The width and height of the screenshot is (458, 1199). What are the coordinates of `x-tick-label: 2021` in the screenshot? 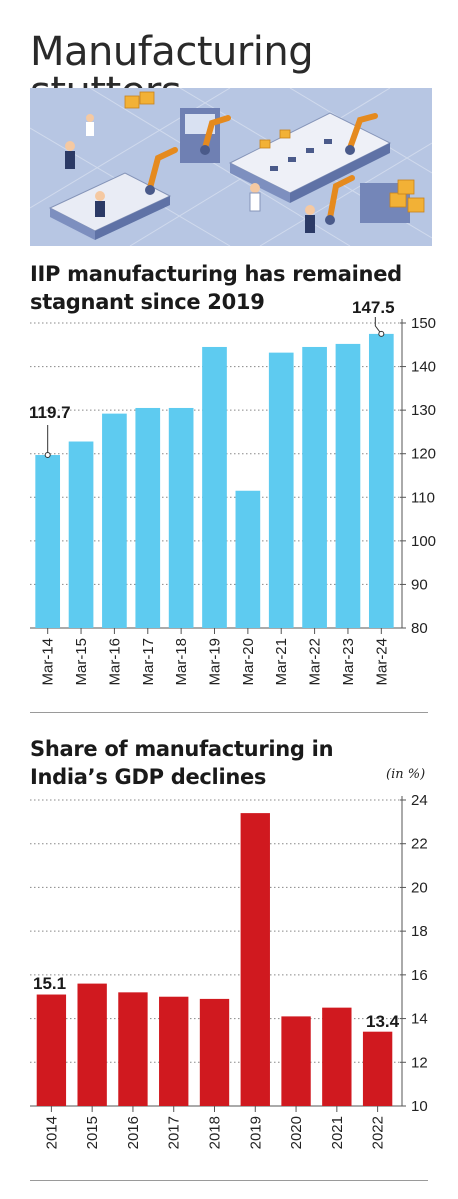 It's located at (337, 1132).